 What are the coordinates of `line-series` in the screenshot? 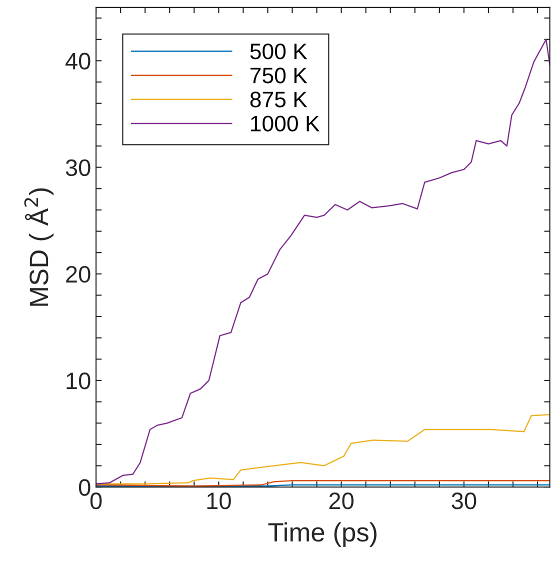 It's located at (323, 449).